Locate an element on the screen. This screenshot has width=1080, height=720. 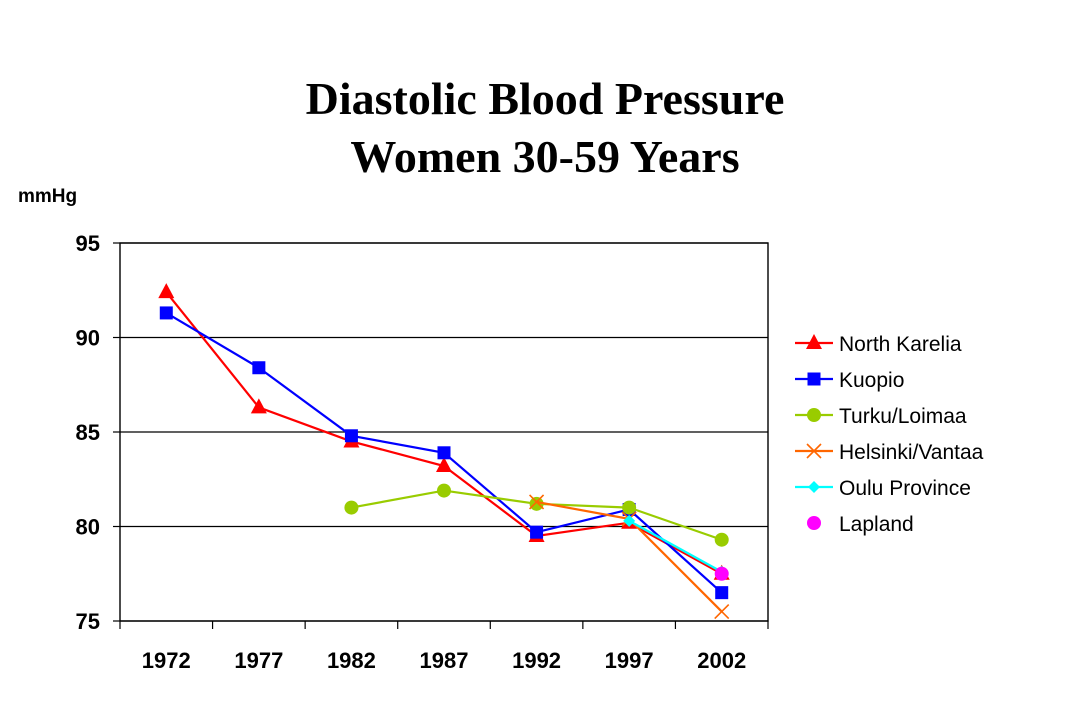
legend-marker-oulu-province is located at coordinates (814, 487).